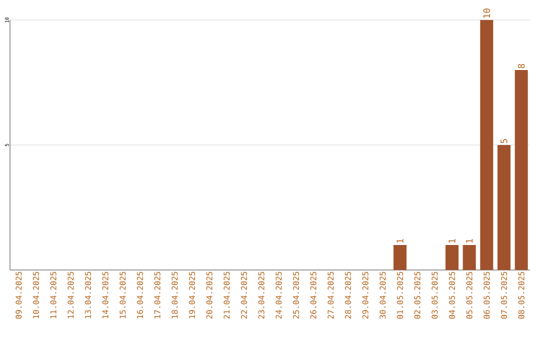  Describe the element at coordinates (521, 66) in the screenshot. I see `data-label: 8` at that location.